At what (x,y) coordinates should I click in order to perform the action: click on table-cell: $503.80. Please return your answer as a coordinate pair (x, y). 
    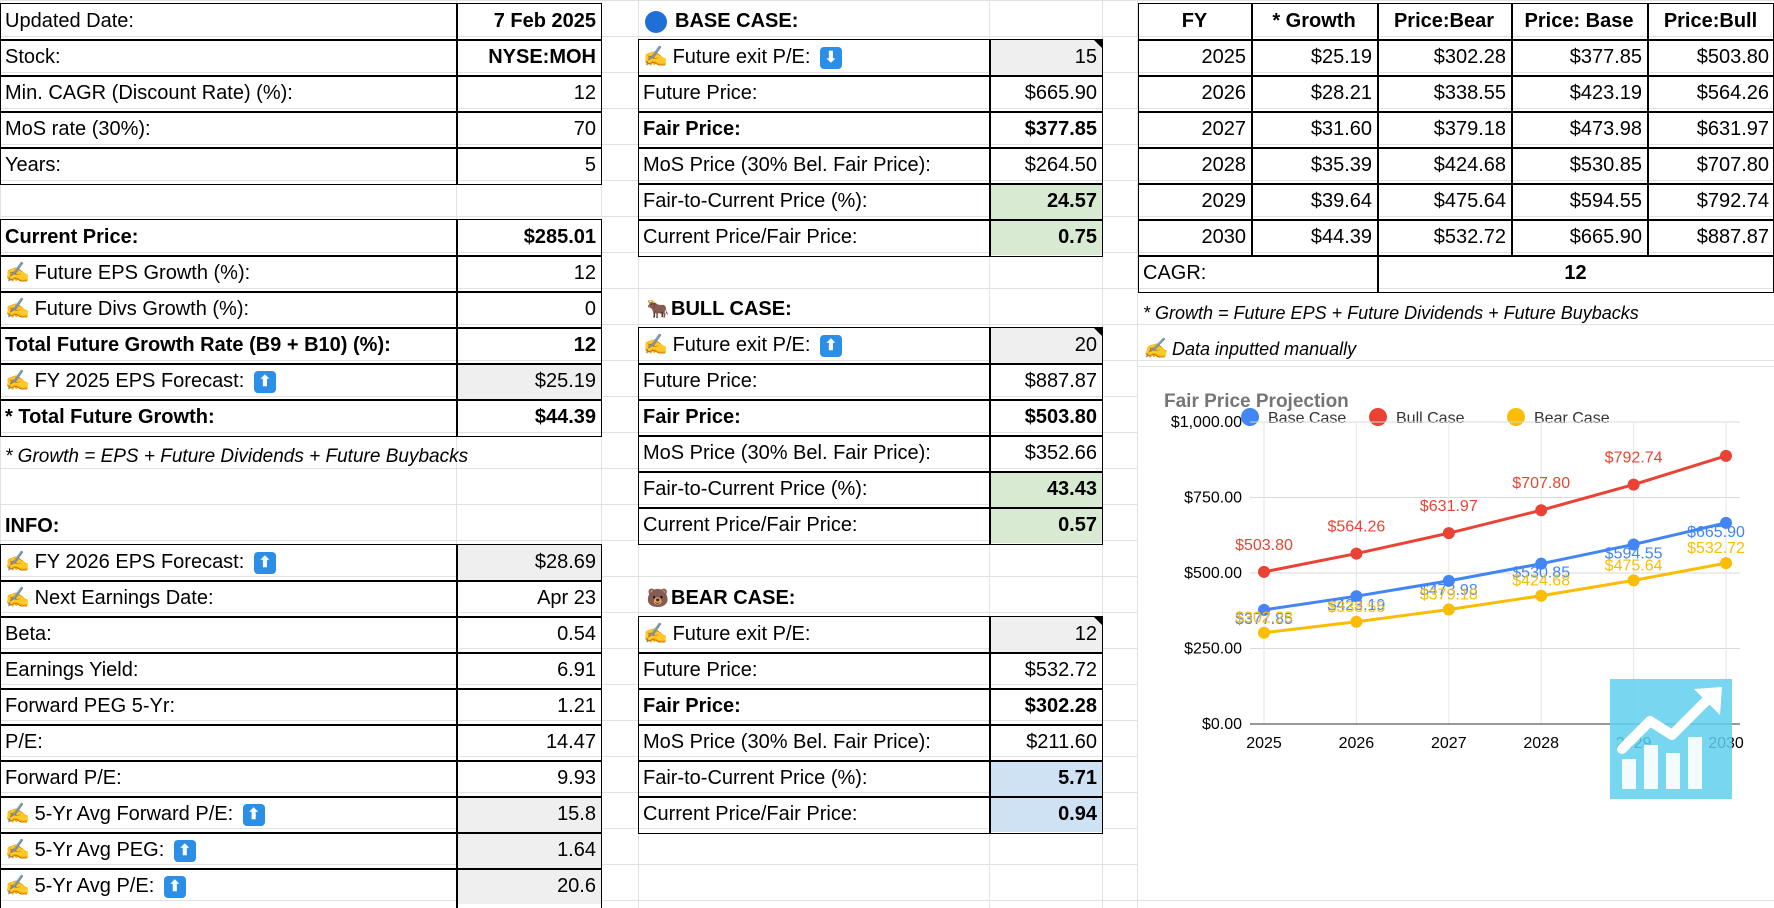
    Looking at the image, I should click on (1732, 57).